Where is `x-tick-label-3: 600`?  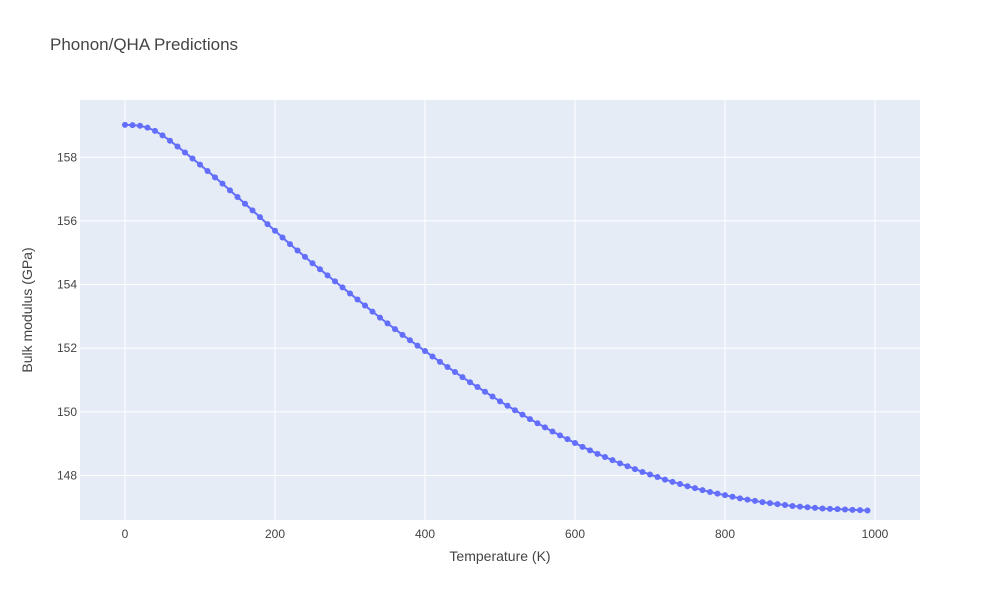
x-tick-label-3: 600 is located at coordinates (575, 534).